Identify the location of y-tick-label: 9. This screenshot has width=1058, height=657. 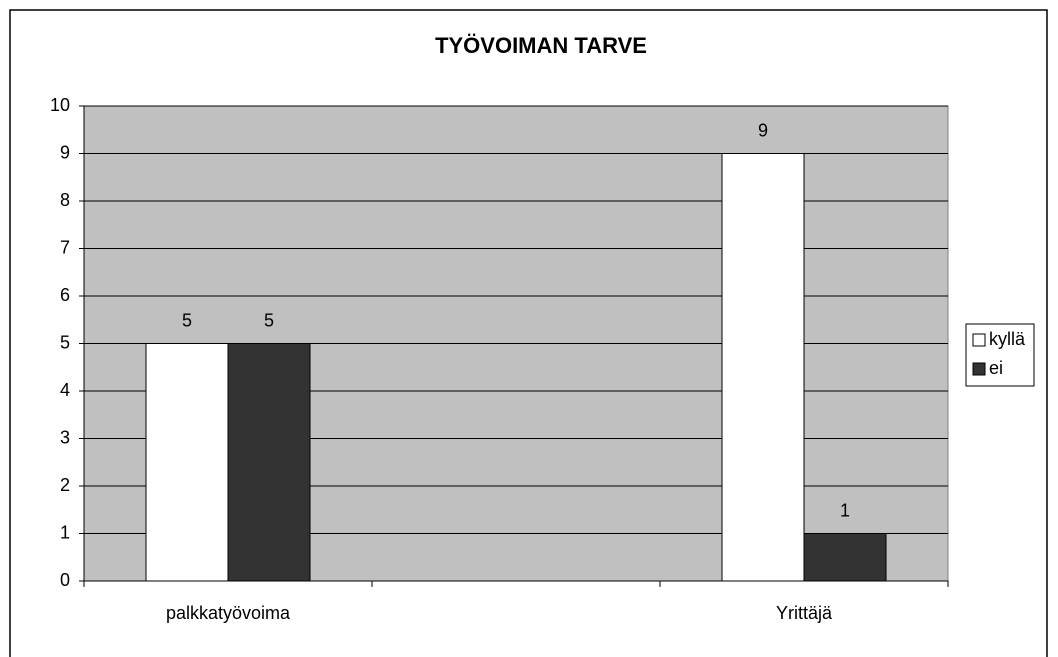
(65, 152).